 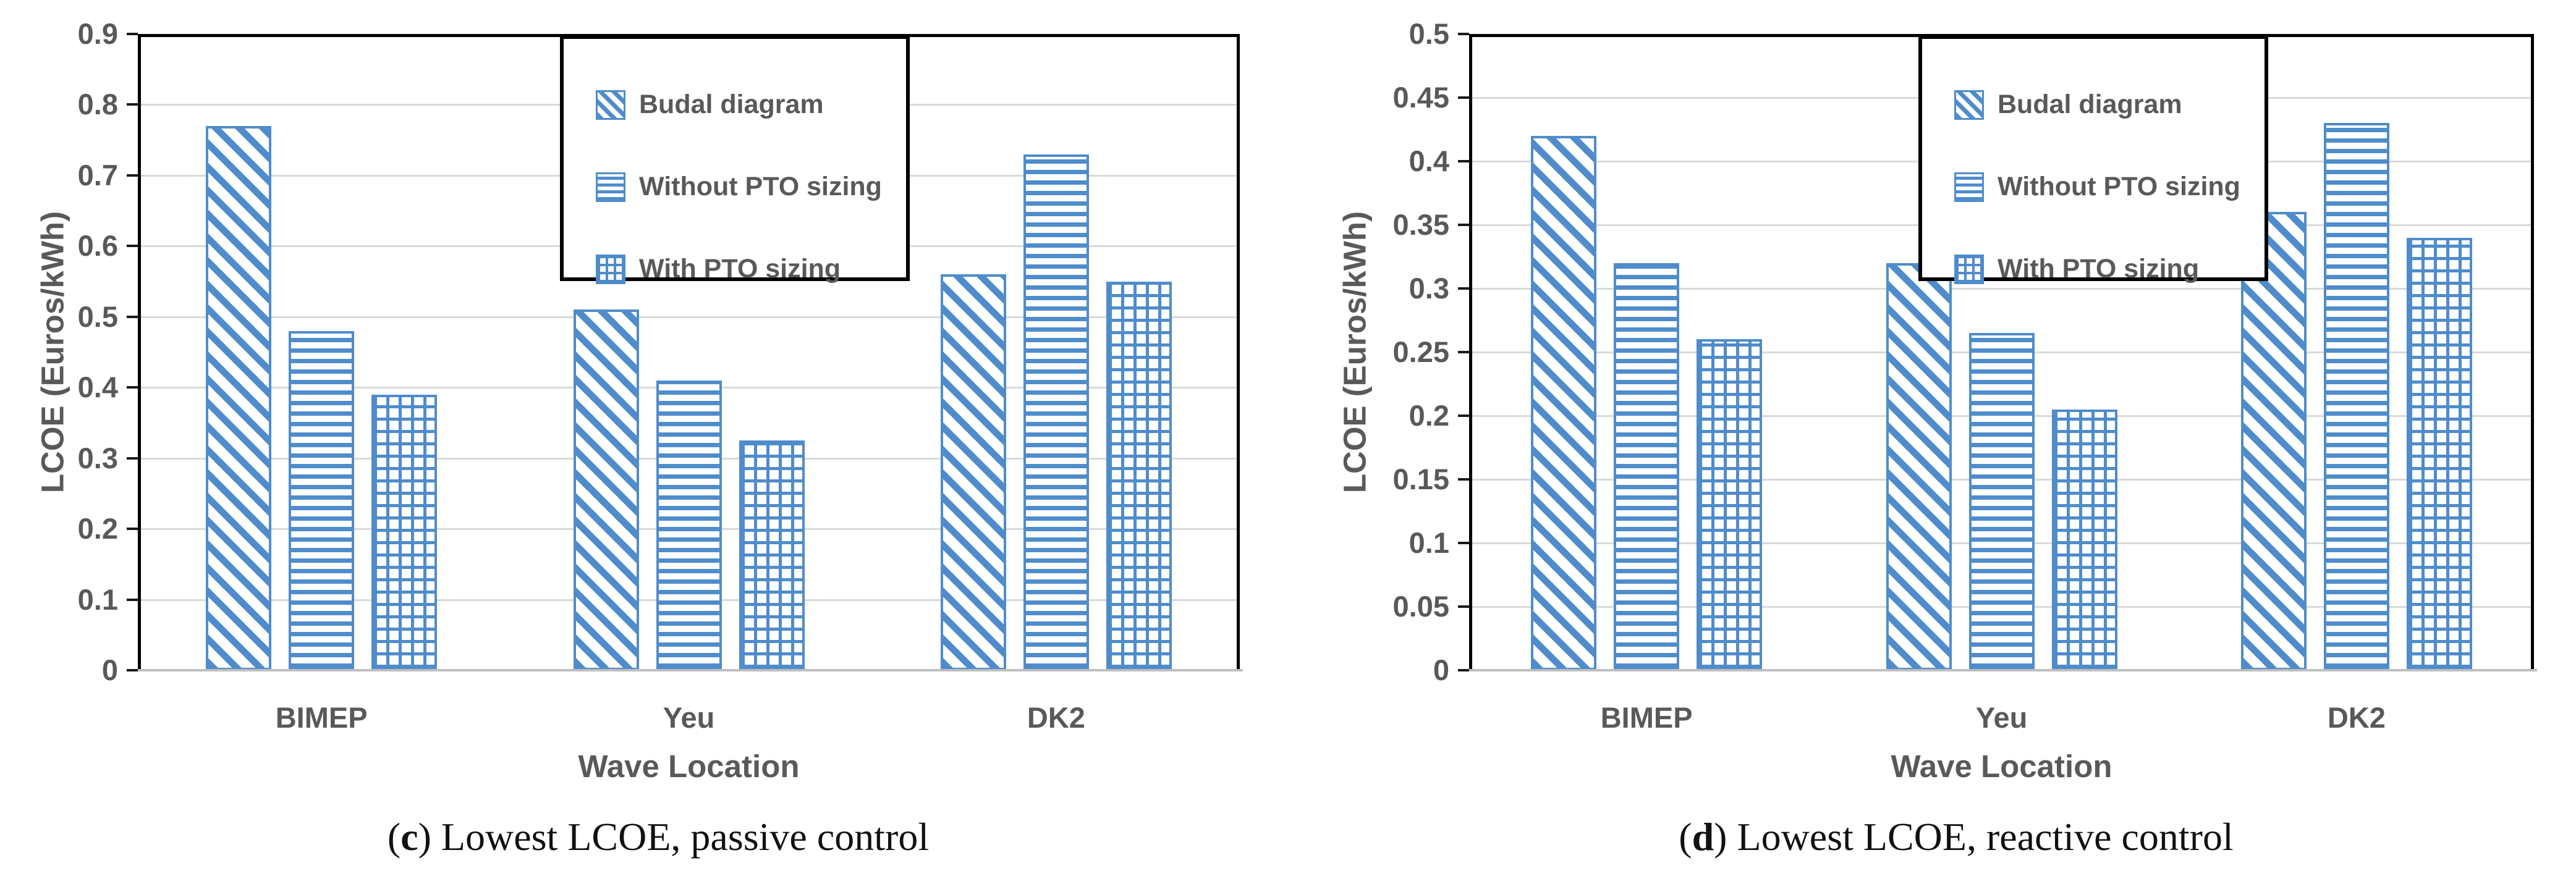 I want to click on caption-letter: c, so click(x=409, y=837).